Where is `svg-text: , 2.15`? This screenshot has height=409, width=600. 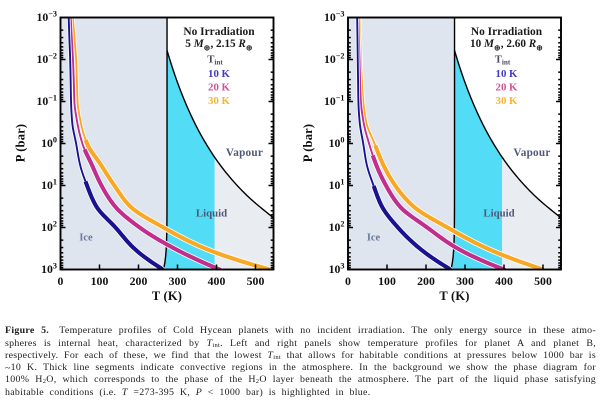 svg-text: , 2.15 is located at coordinates (223, 44).